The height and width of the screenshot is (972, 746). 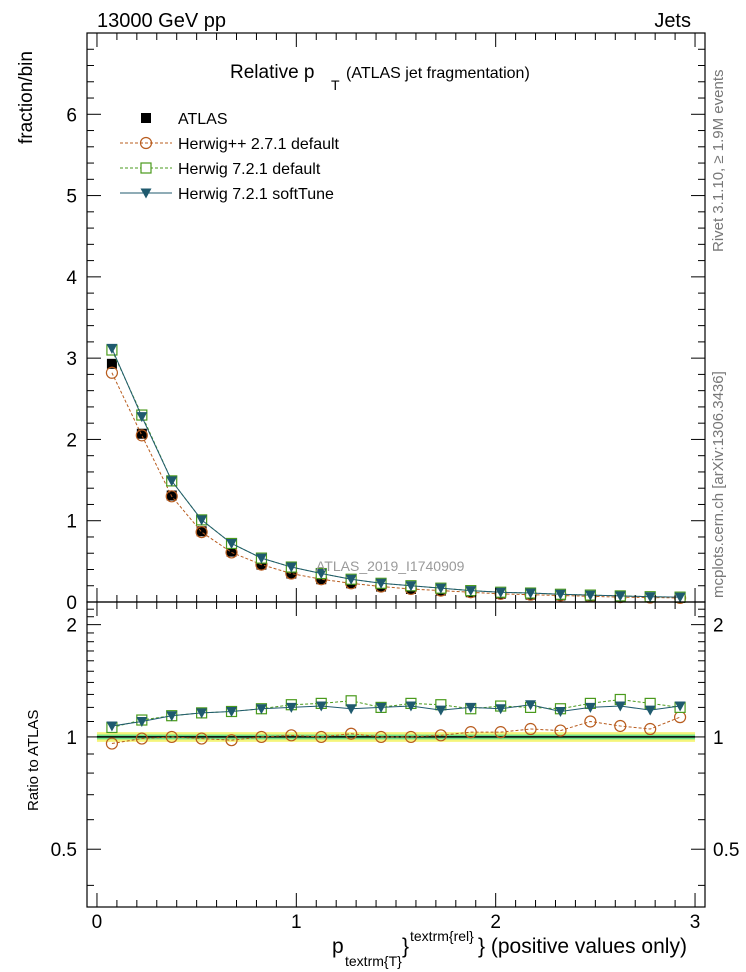 What do you see at coordinates (373, 961) in the screenshot?
I see `x-axis-label-sub: textrm{T}` at bounding box center [373, 961].